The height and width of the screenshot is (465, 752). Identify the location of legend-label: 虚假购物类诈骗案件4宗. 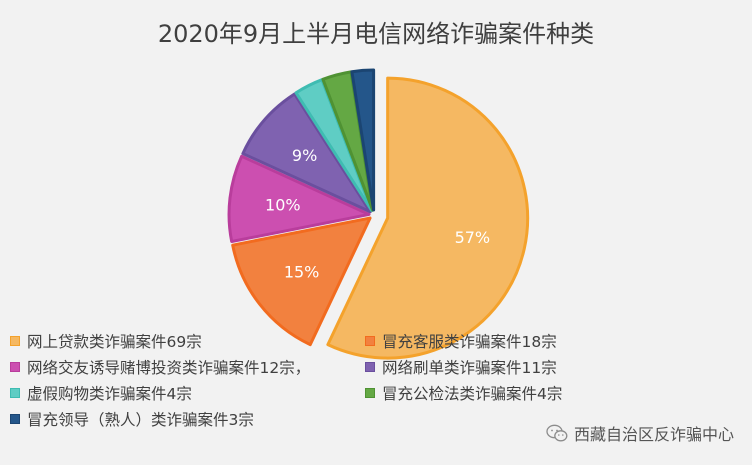
(109, 394).